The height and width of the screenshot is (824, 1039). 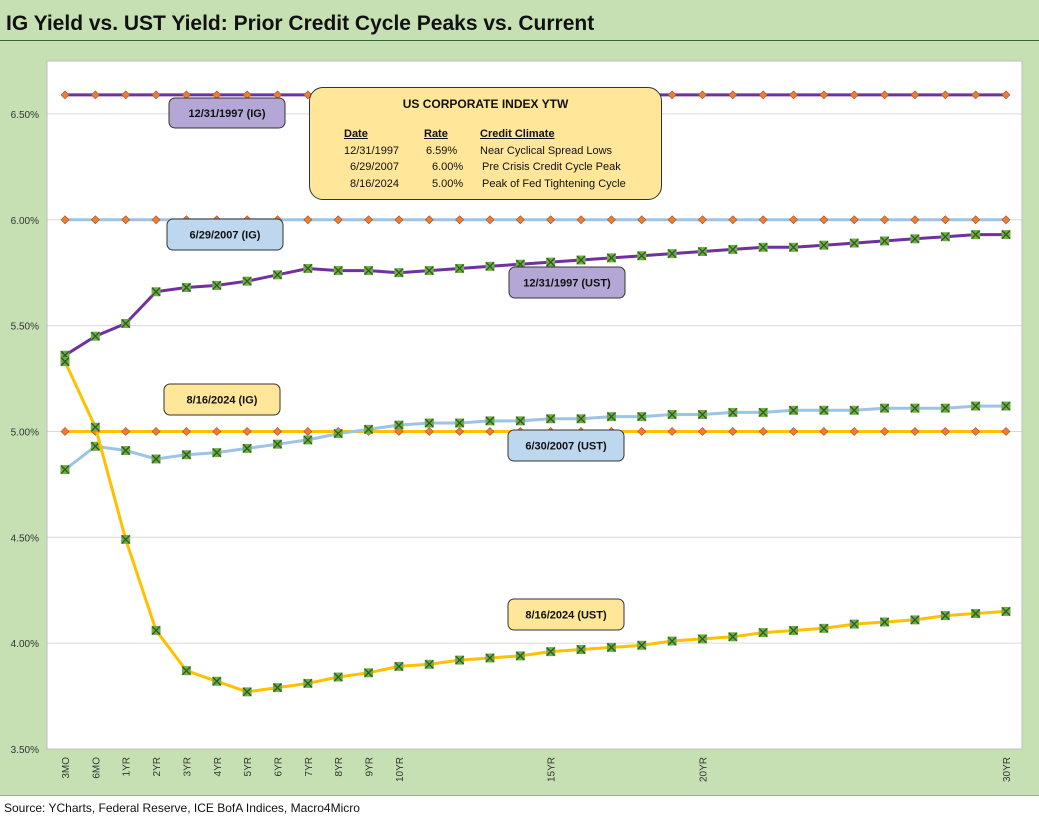 I want to click on x-tick-label: 1YR, so click(x=127, y=766).